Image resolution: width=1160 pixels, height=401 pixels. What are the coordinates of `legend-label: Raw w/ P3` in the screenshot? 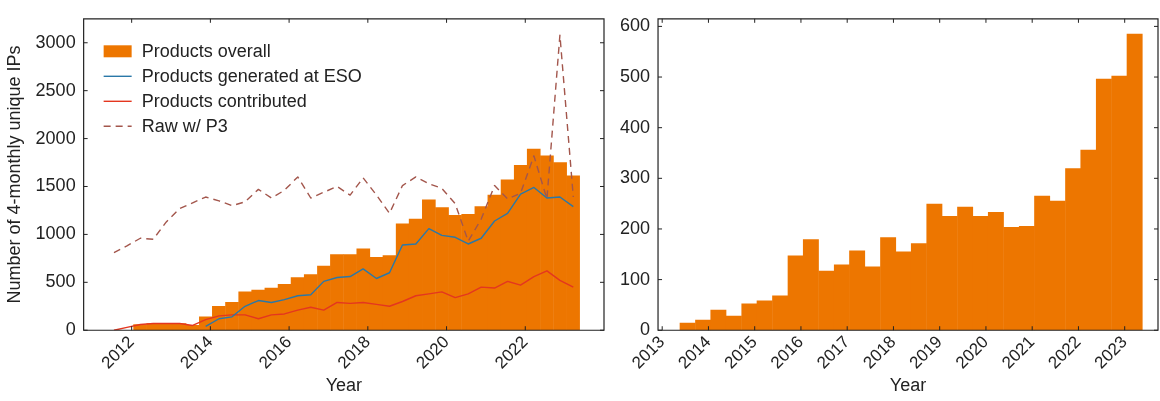 It's located at (184, 126).